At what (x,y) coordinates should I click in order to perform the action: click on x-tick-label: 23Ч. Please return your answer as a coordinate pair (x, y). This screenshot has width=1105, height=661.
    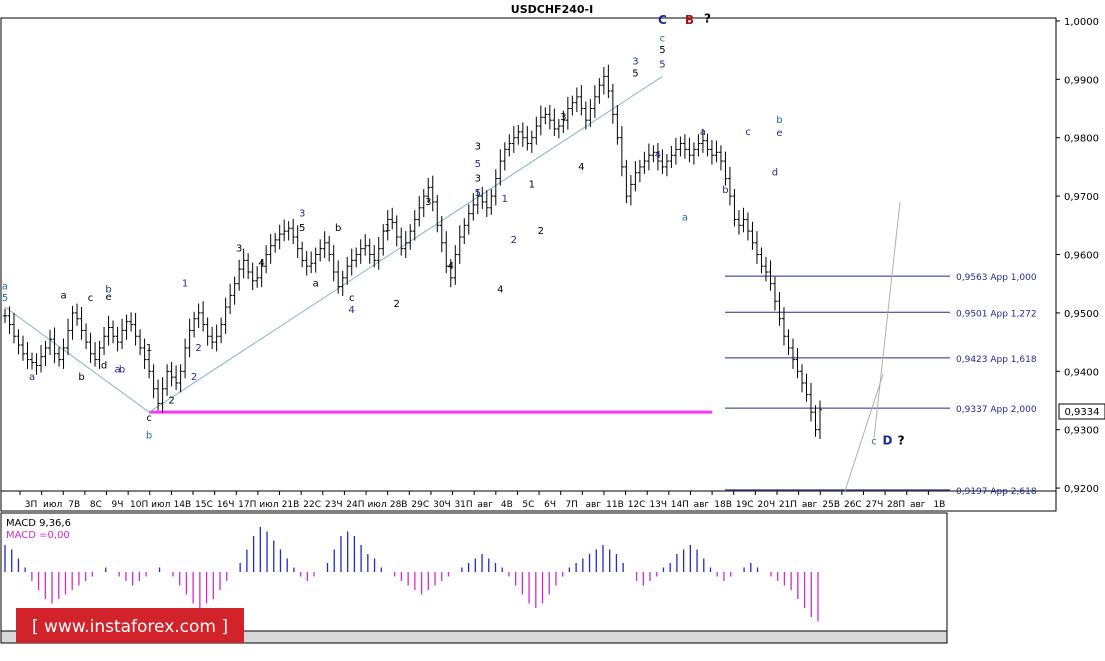
    Looking at the image, I should click on (334, 505).